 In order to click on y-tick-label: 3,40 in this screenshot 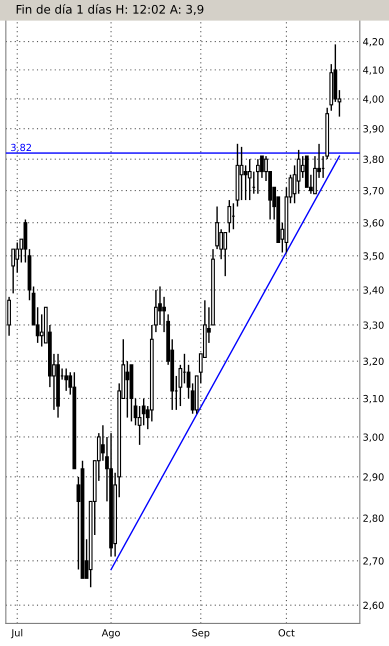, I will do `click(373, 290)`.